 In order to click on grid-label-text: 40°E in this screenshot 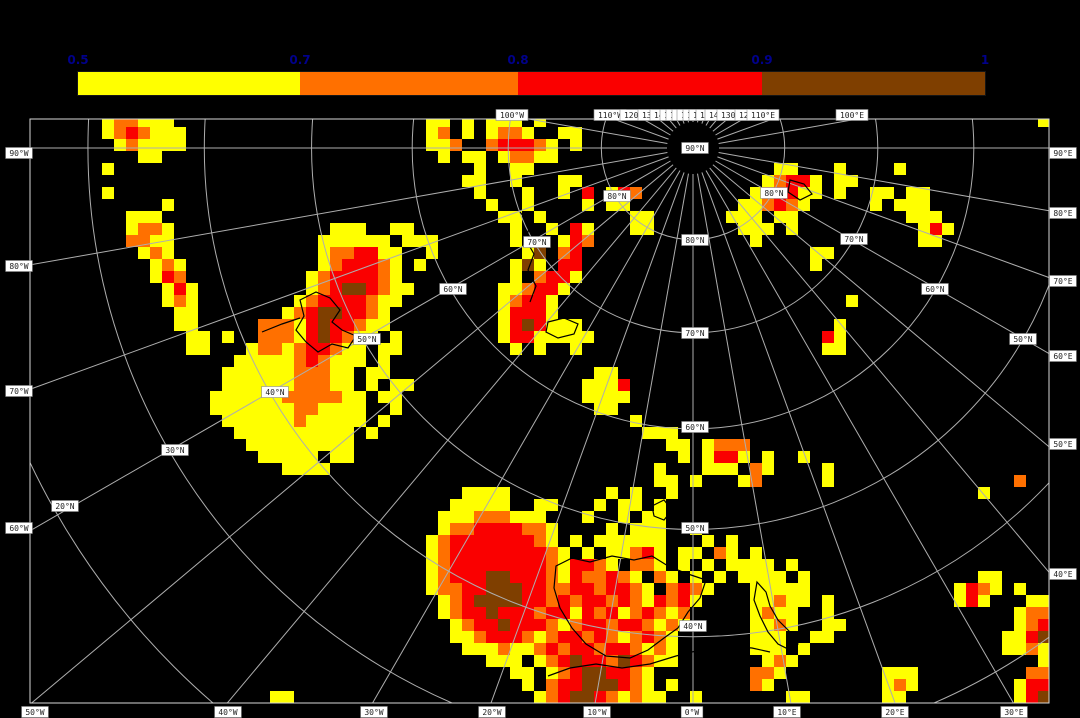, I will do `click(1062, 574)`.